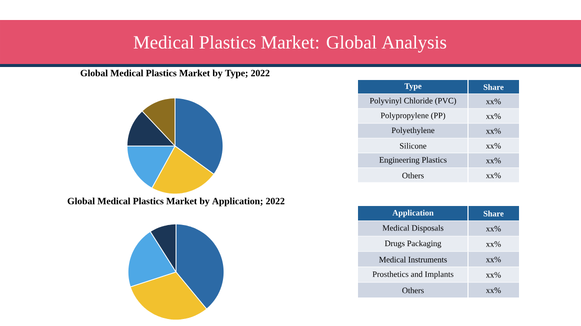 Image resolution: width=581 pixels, height=326 pixels. I want to click on text: Medical Plastics Market: Global Analysis, so click(290, 44).